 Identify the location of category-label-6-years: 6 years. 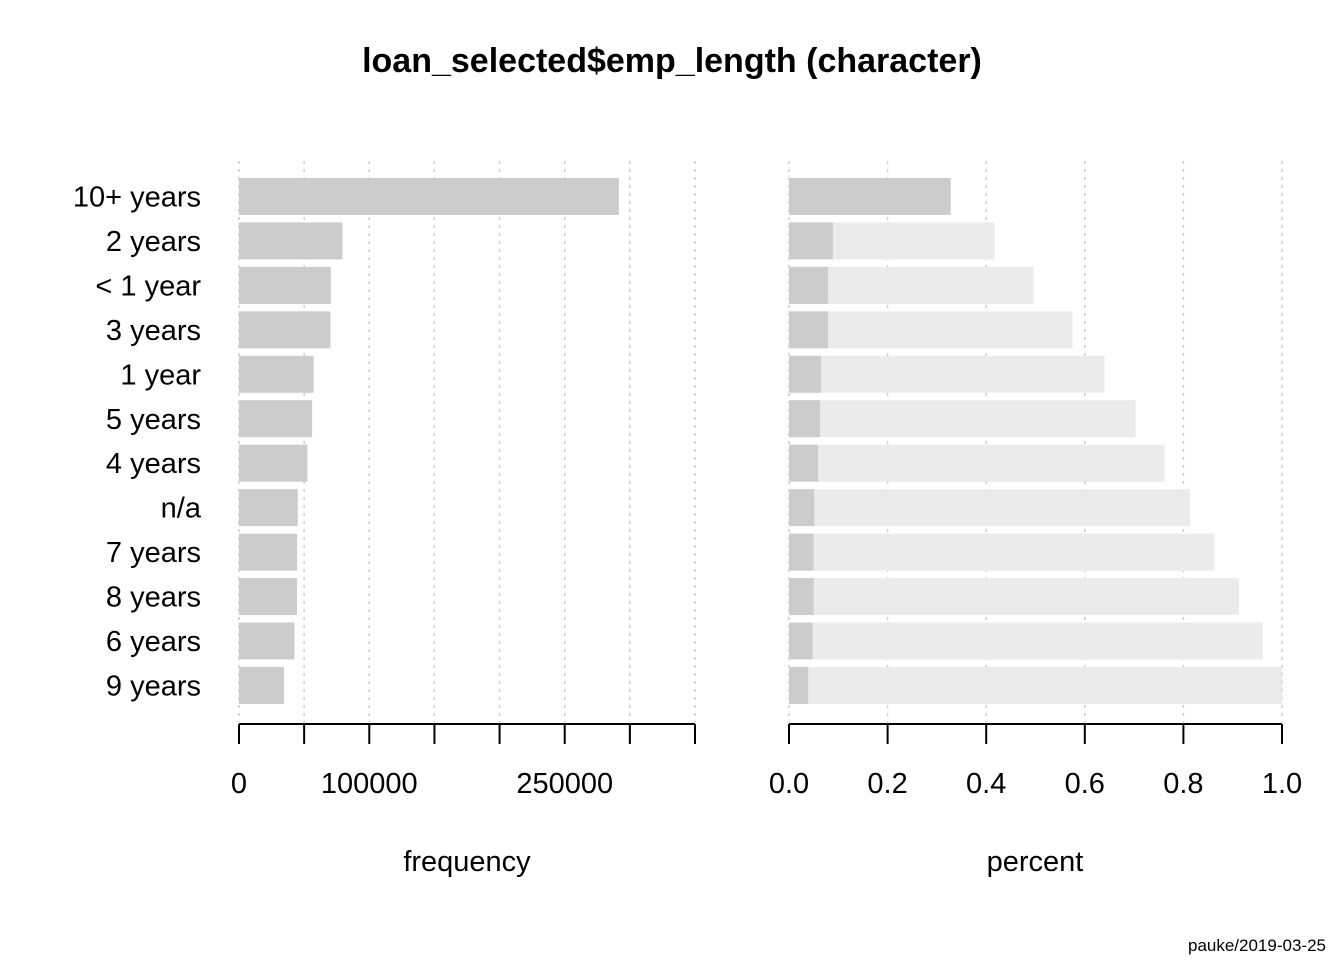
(153, 642).